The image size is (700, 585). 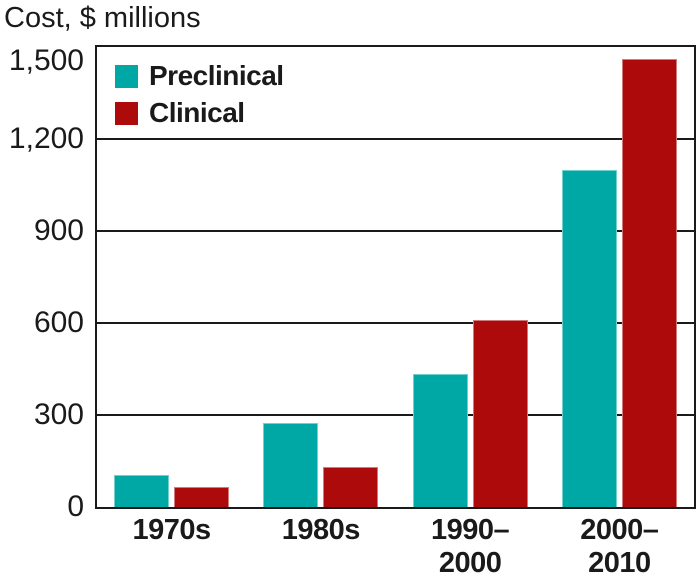 I want to click on x-axis-label-1970s: 1970s, so click(x=172, y=530).